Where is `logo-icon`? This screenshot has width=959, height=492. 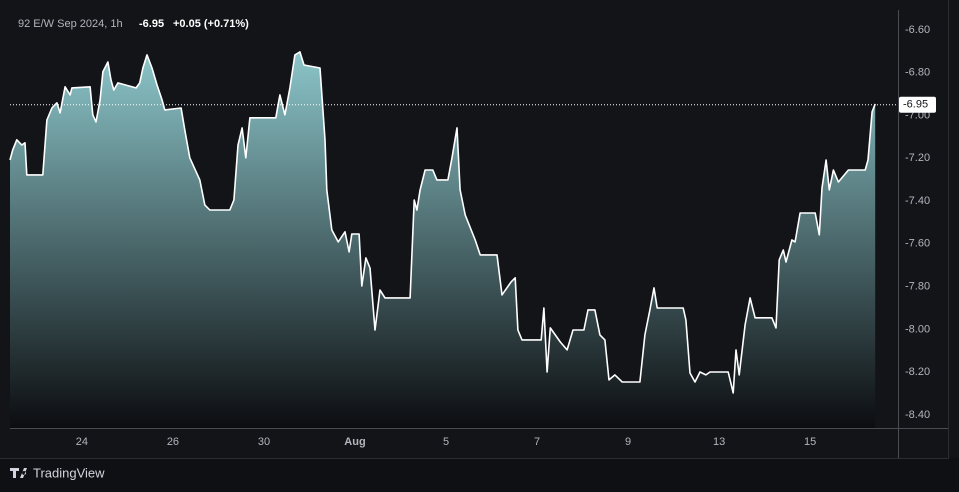
logo-icon is located at coordinates (18, 473).